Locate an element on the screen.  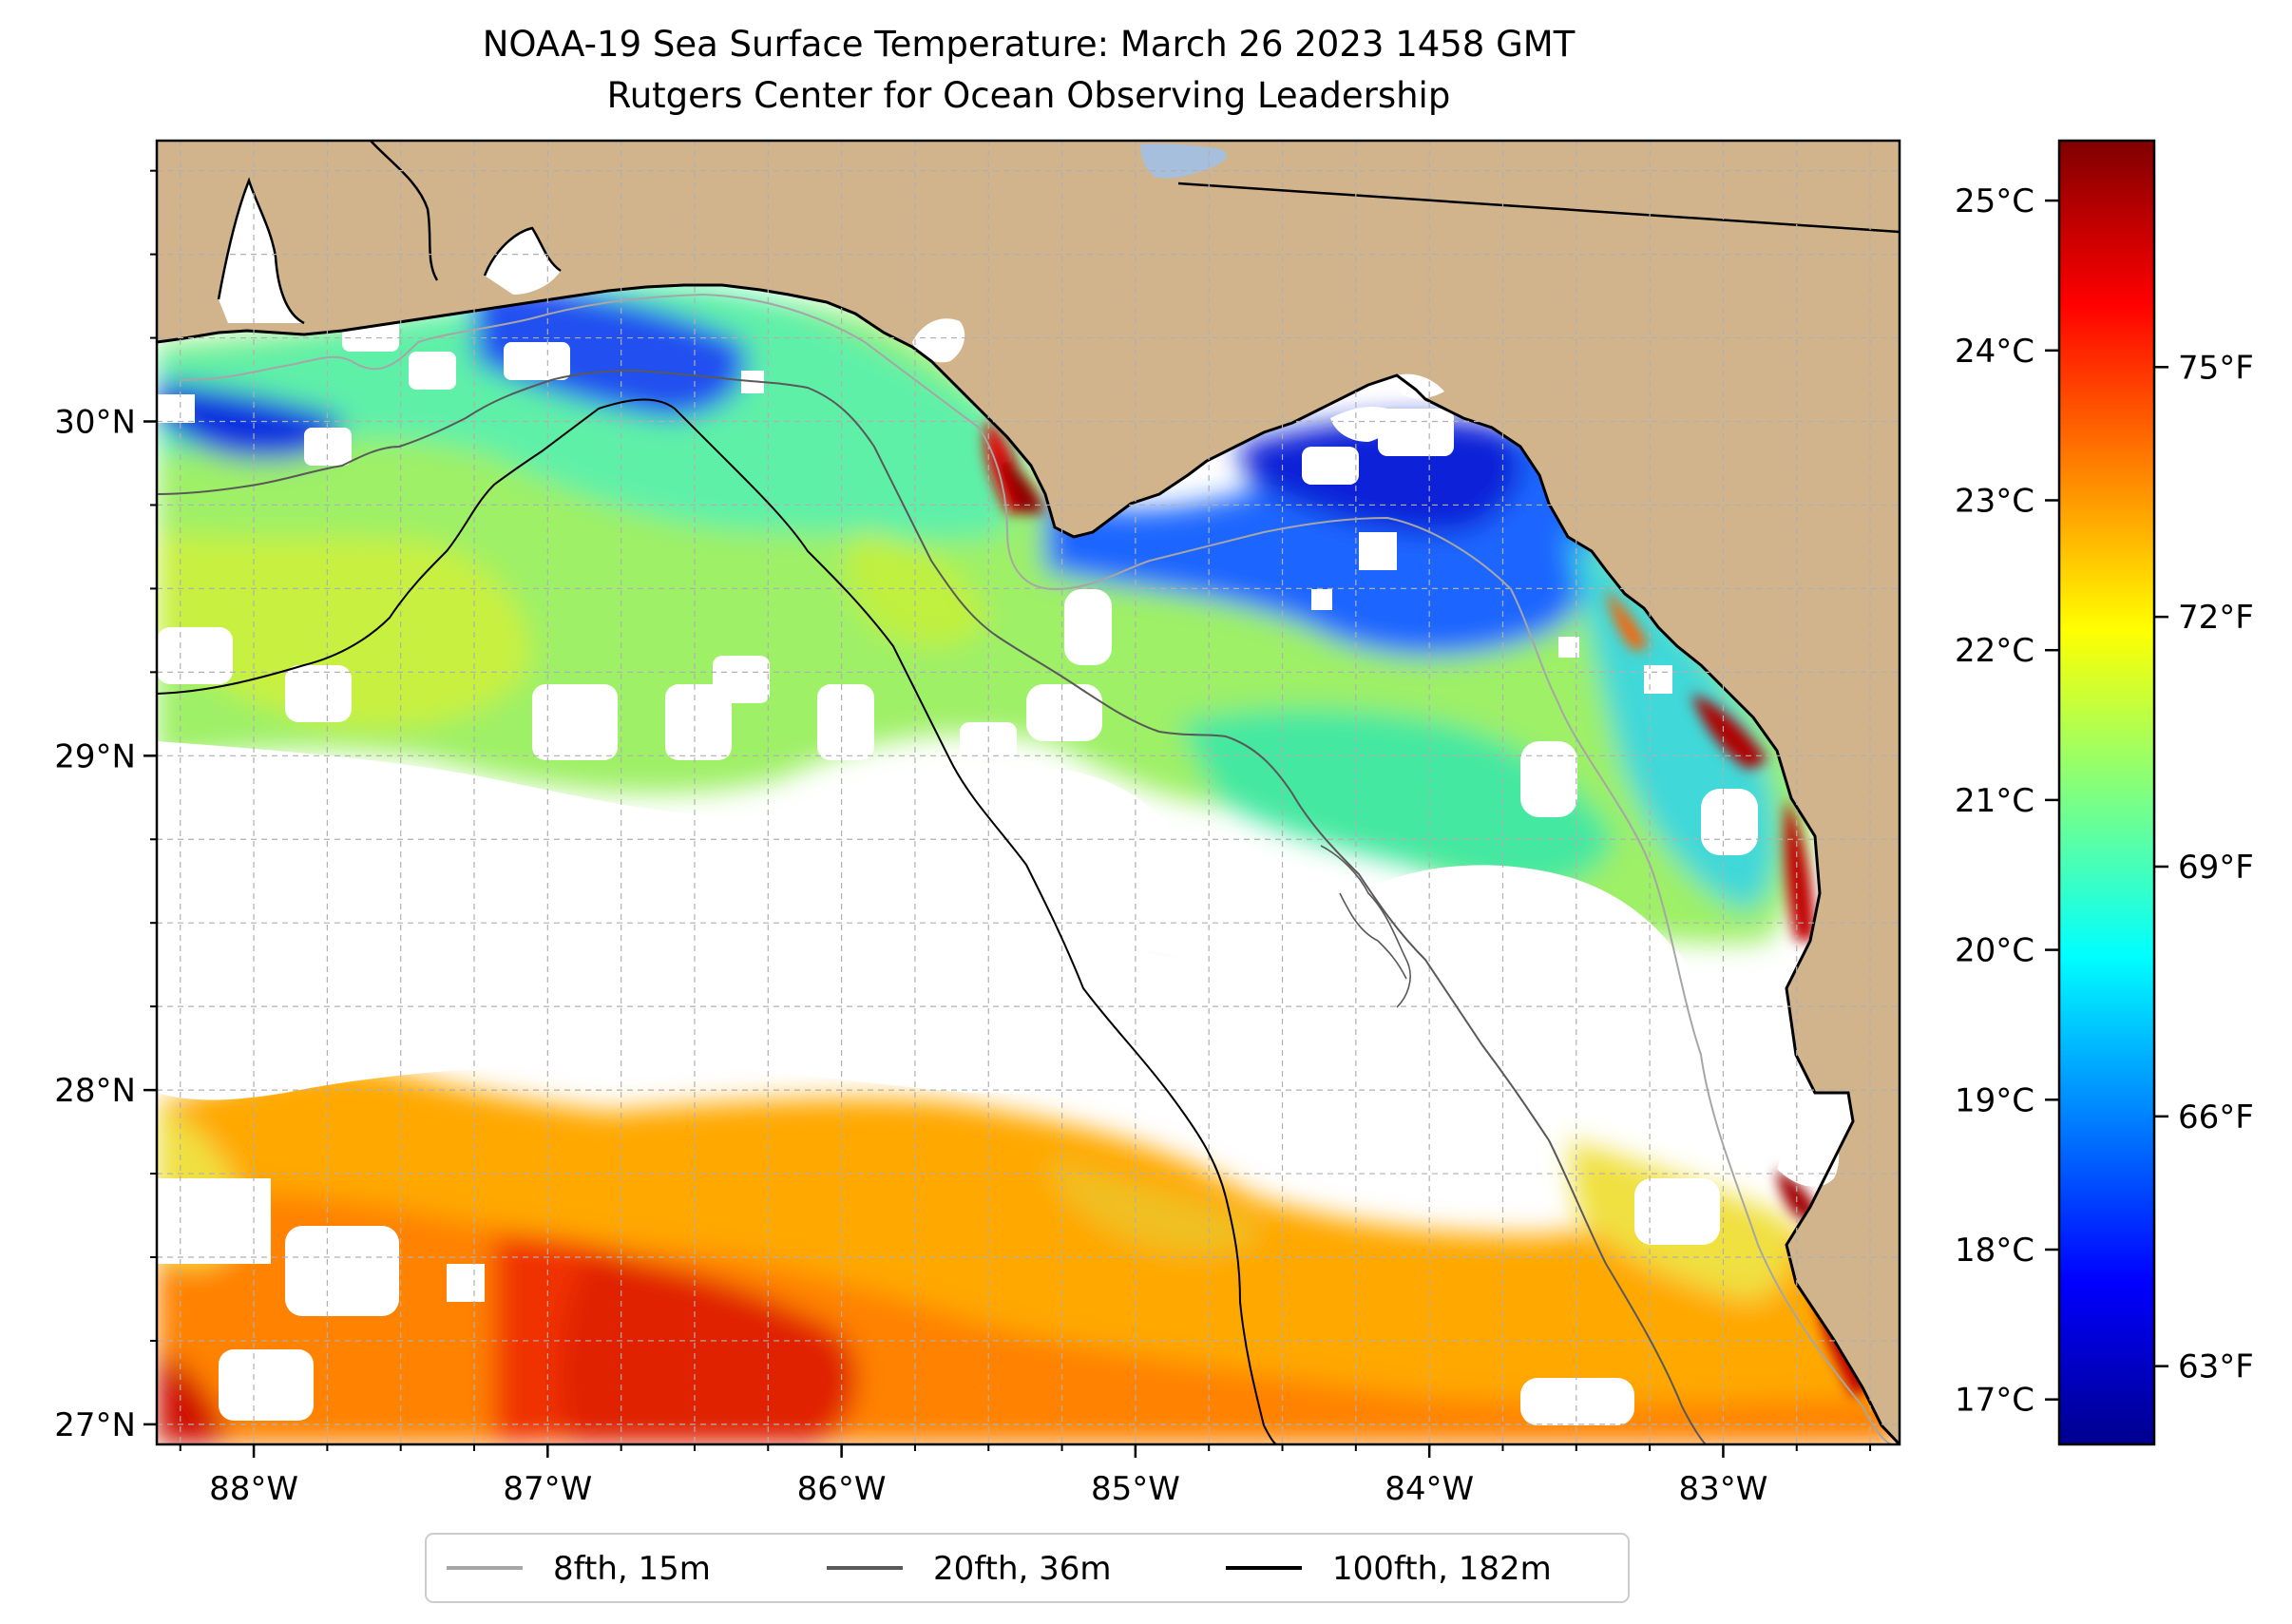
lon-tick-label: 87°W is located at coordinates (547, 1489).